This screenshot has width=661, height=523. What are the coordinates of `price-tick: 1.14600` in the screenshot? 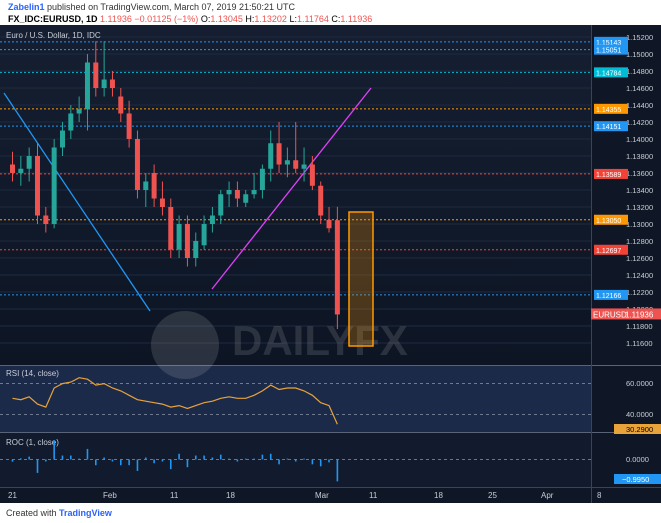 It's located at (639, 88).